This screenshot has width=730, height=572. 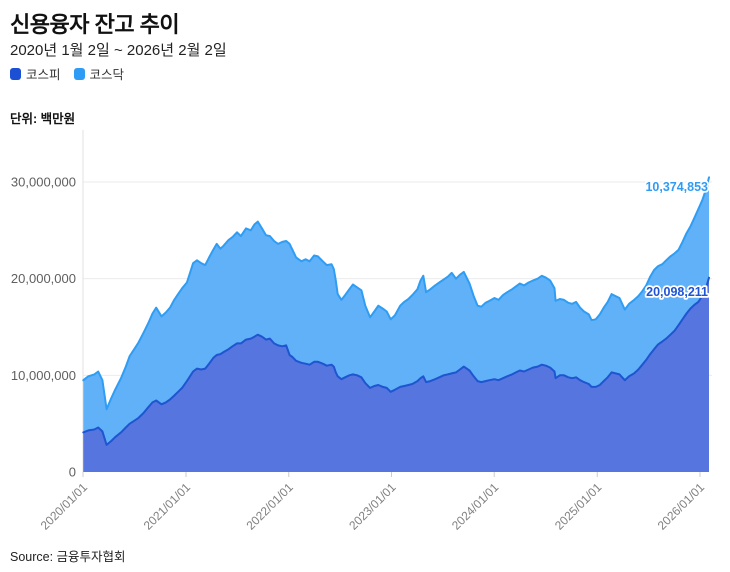 I want to click on legend-item-kosdaq: 코스닥, so click(x=99, y=73).